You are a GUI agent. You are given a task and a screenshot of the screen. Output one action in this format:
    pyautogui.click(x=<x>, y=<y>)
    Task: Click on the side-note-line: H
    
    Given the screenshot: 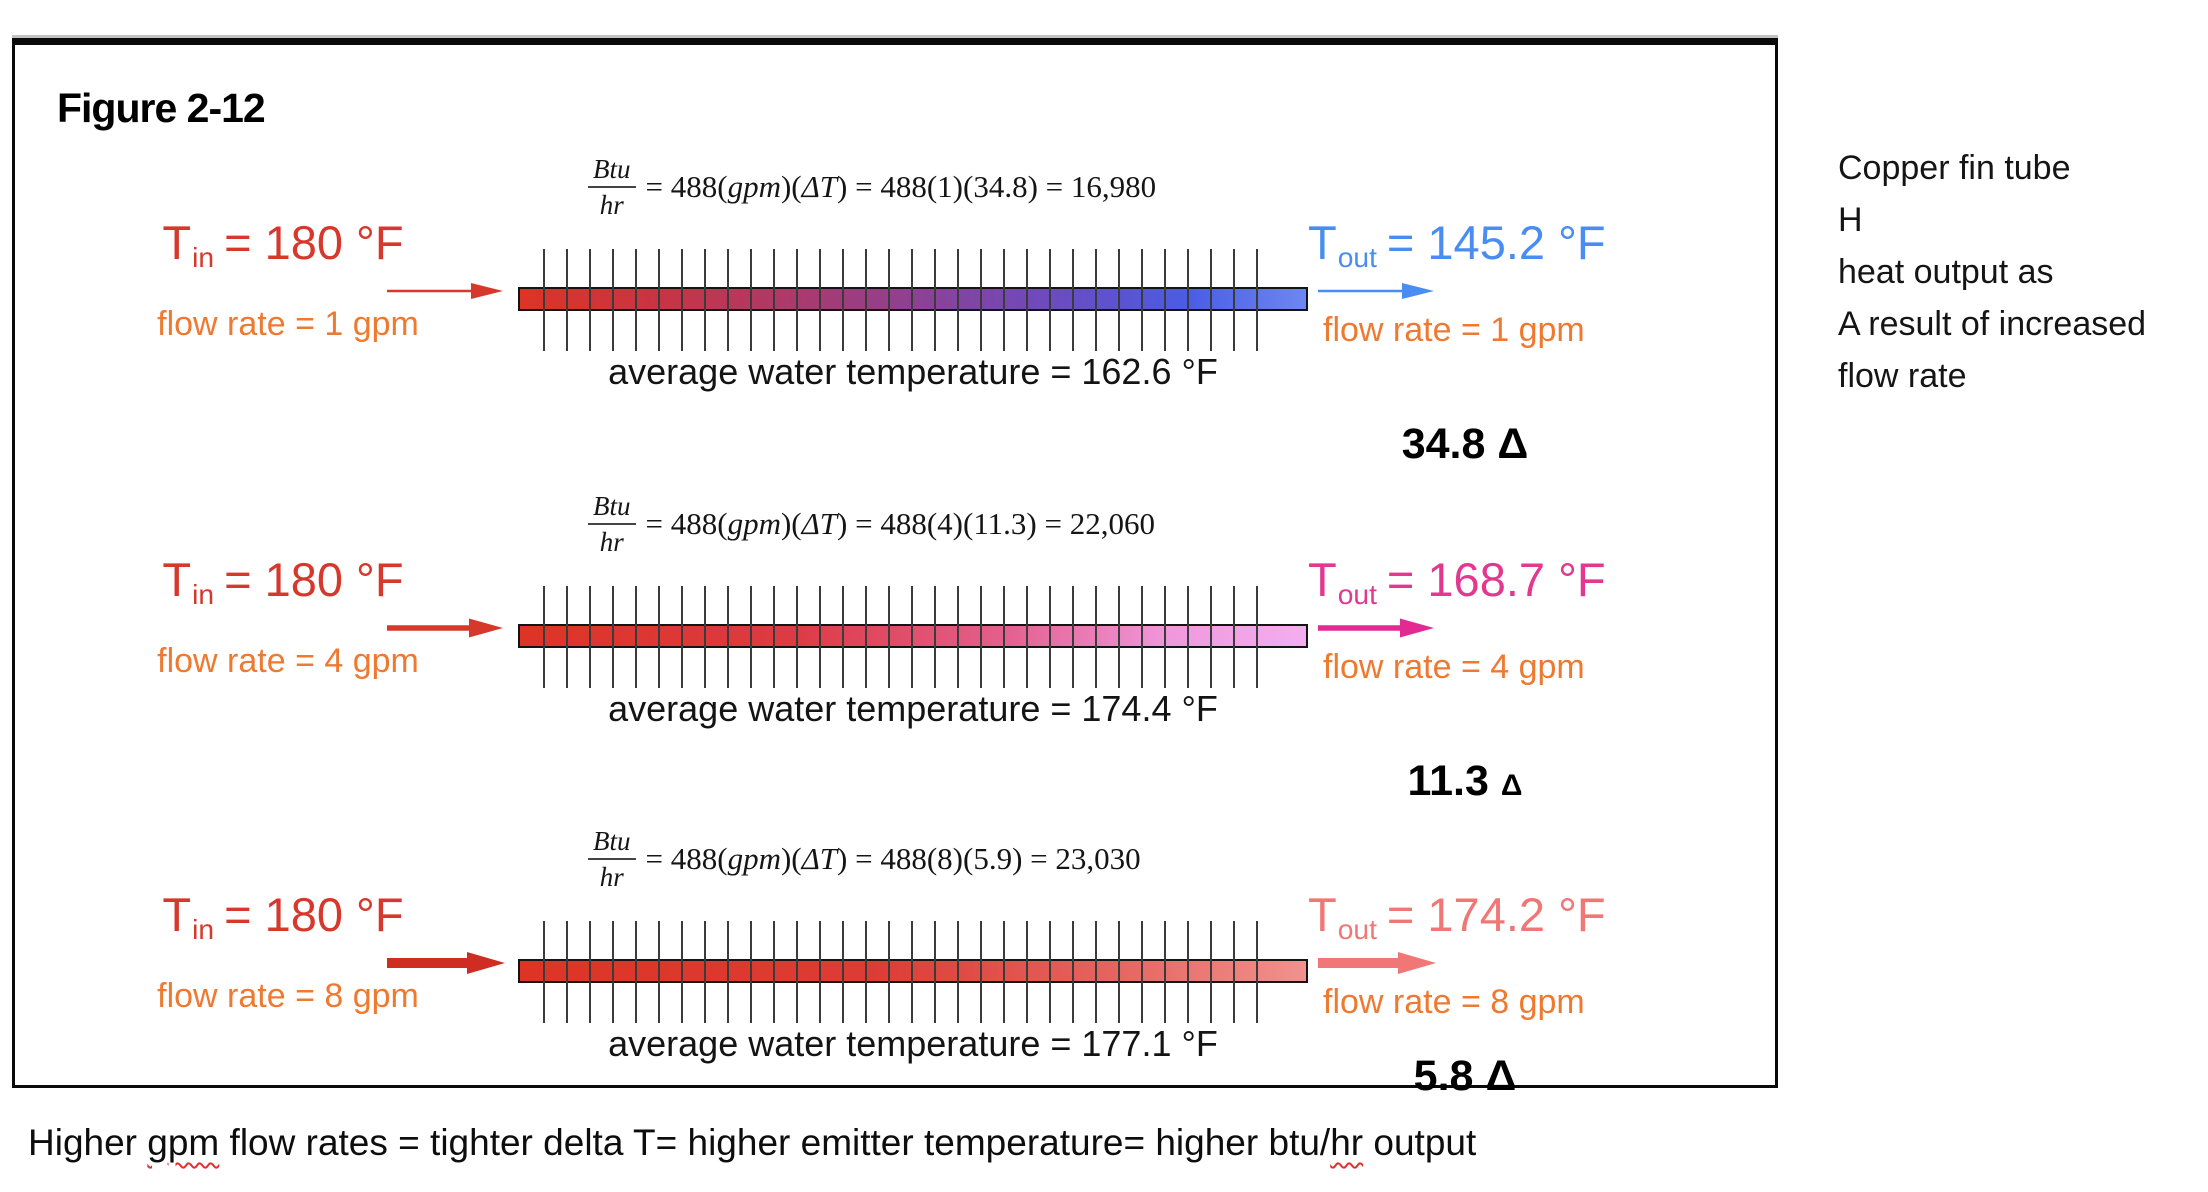 What is the action you would take?
    pyautogui.click(x=1850, y=220)
    